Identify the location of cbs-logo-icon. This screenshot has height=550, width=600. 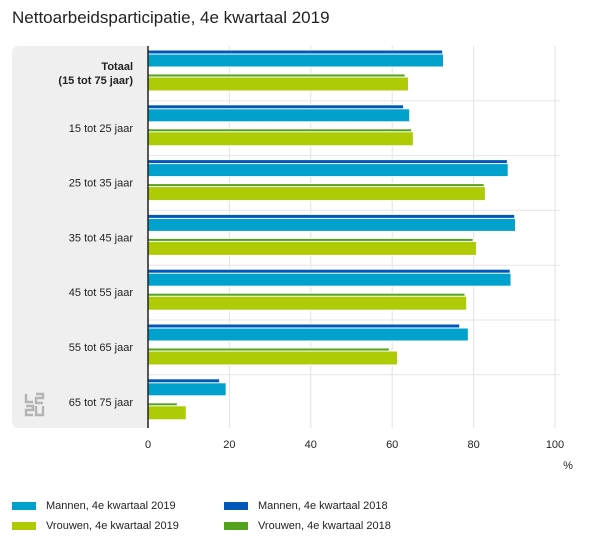
(34, 404).